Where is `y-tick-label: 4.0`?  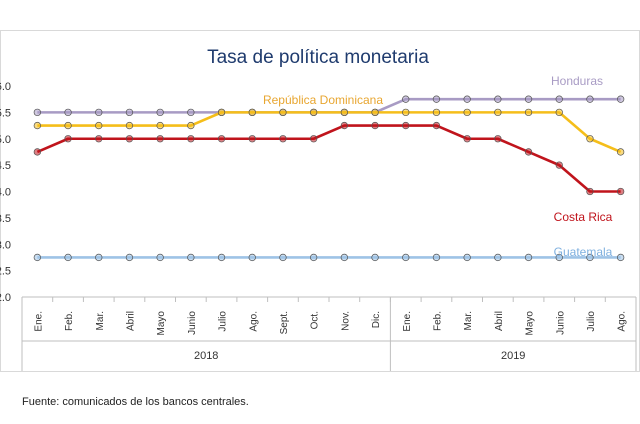
y-tick-label: 4.0 is located at coordinates (5, 193).